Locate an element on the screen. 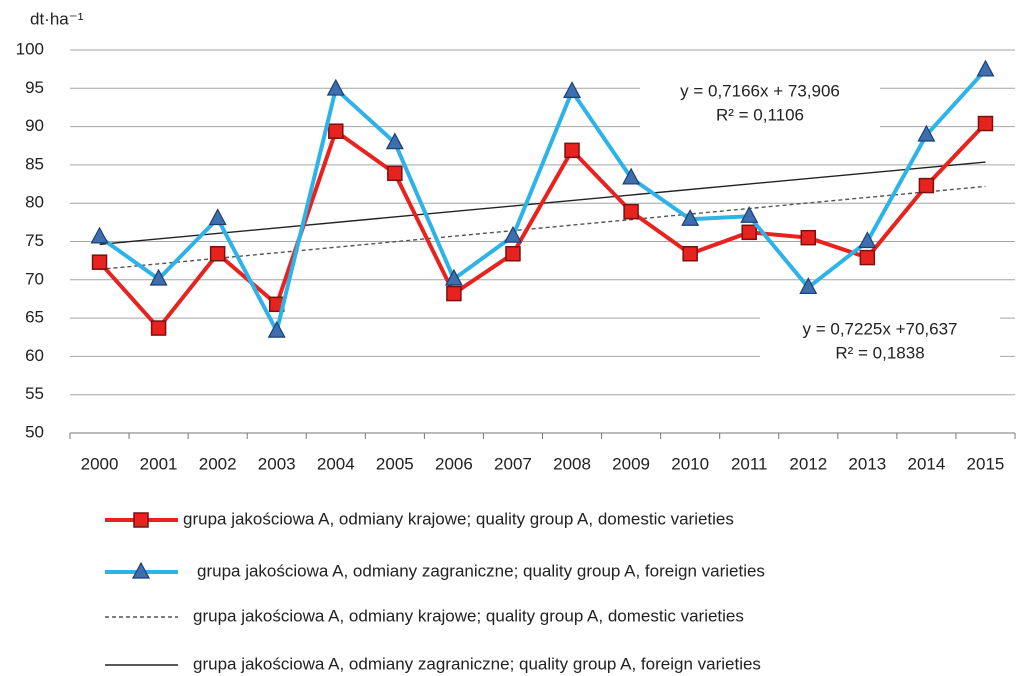  x-tick-label: 2013 is located at coordinates (867, 463).